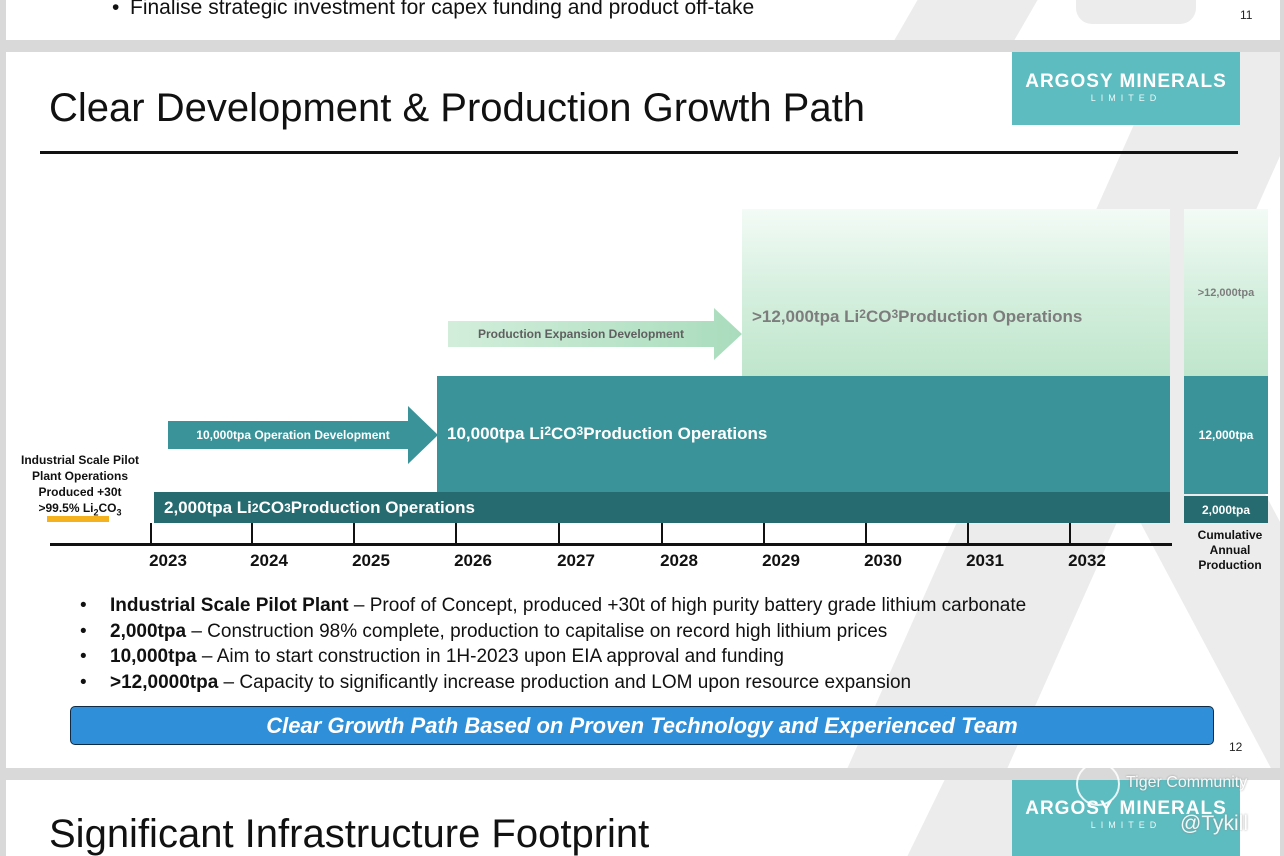 This screenshot has width=1284, height=856. What do you see at coordinates (576, 560) in the screenshot?
I see `year-label: 2027` at bounding box center [576, 560].